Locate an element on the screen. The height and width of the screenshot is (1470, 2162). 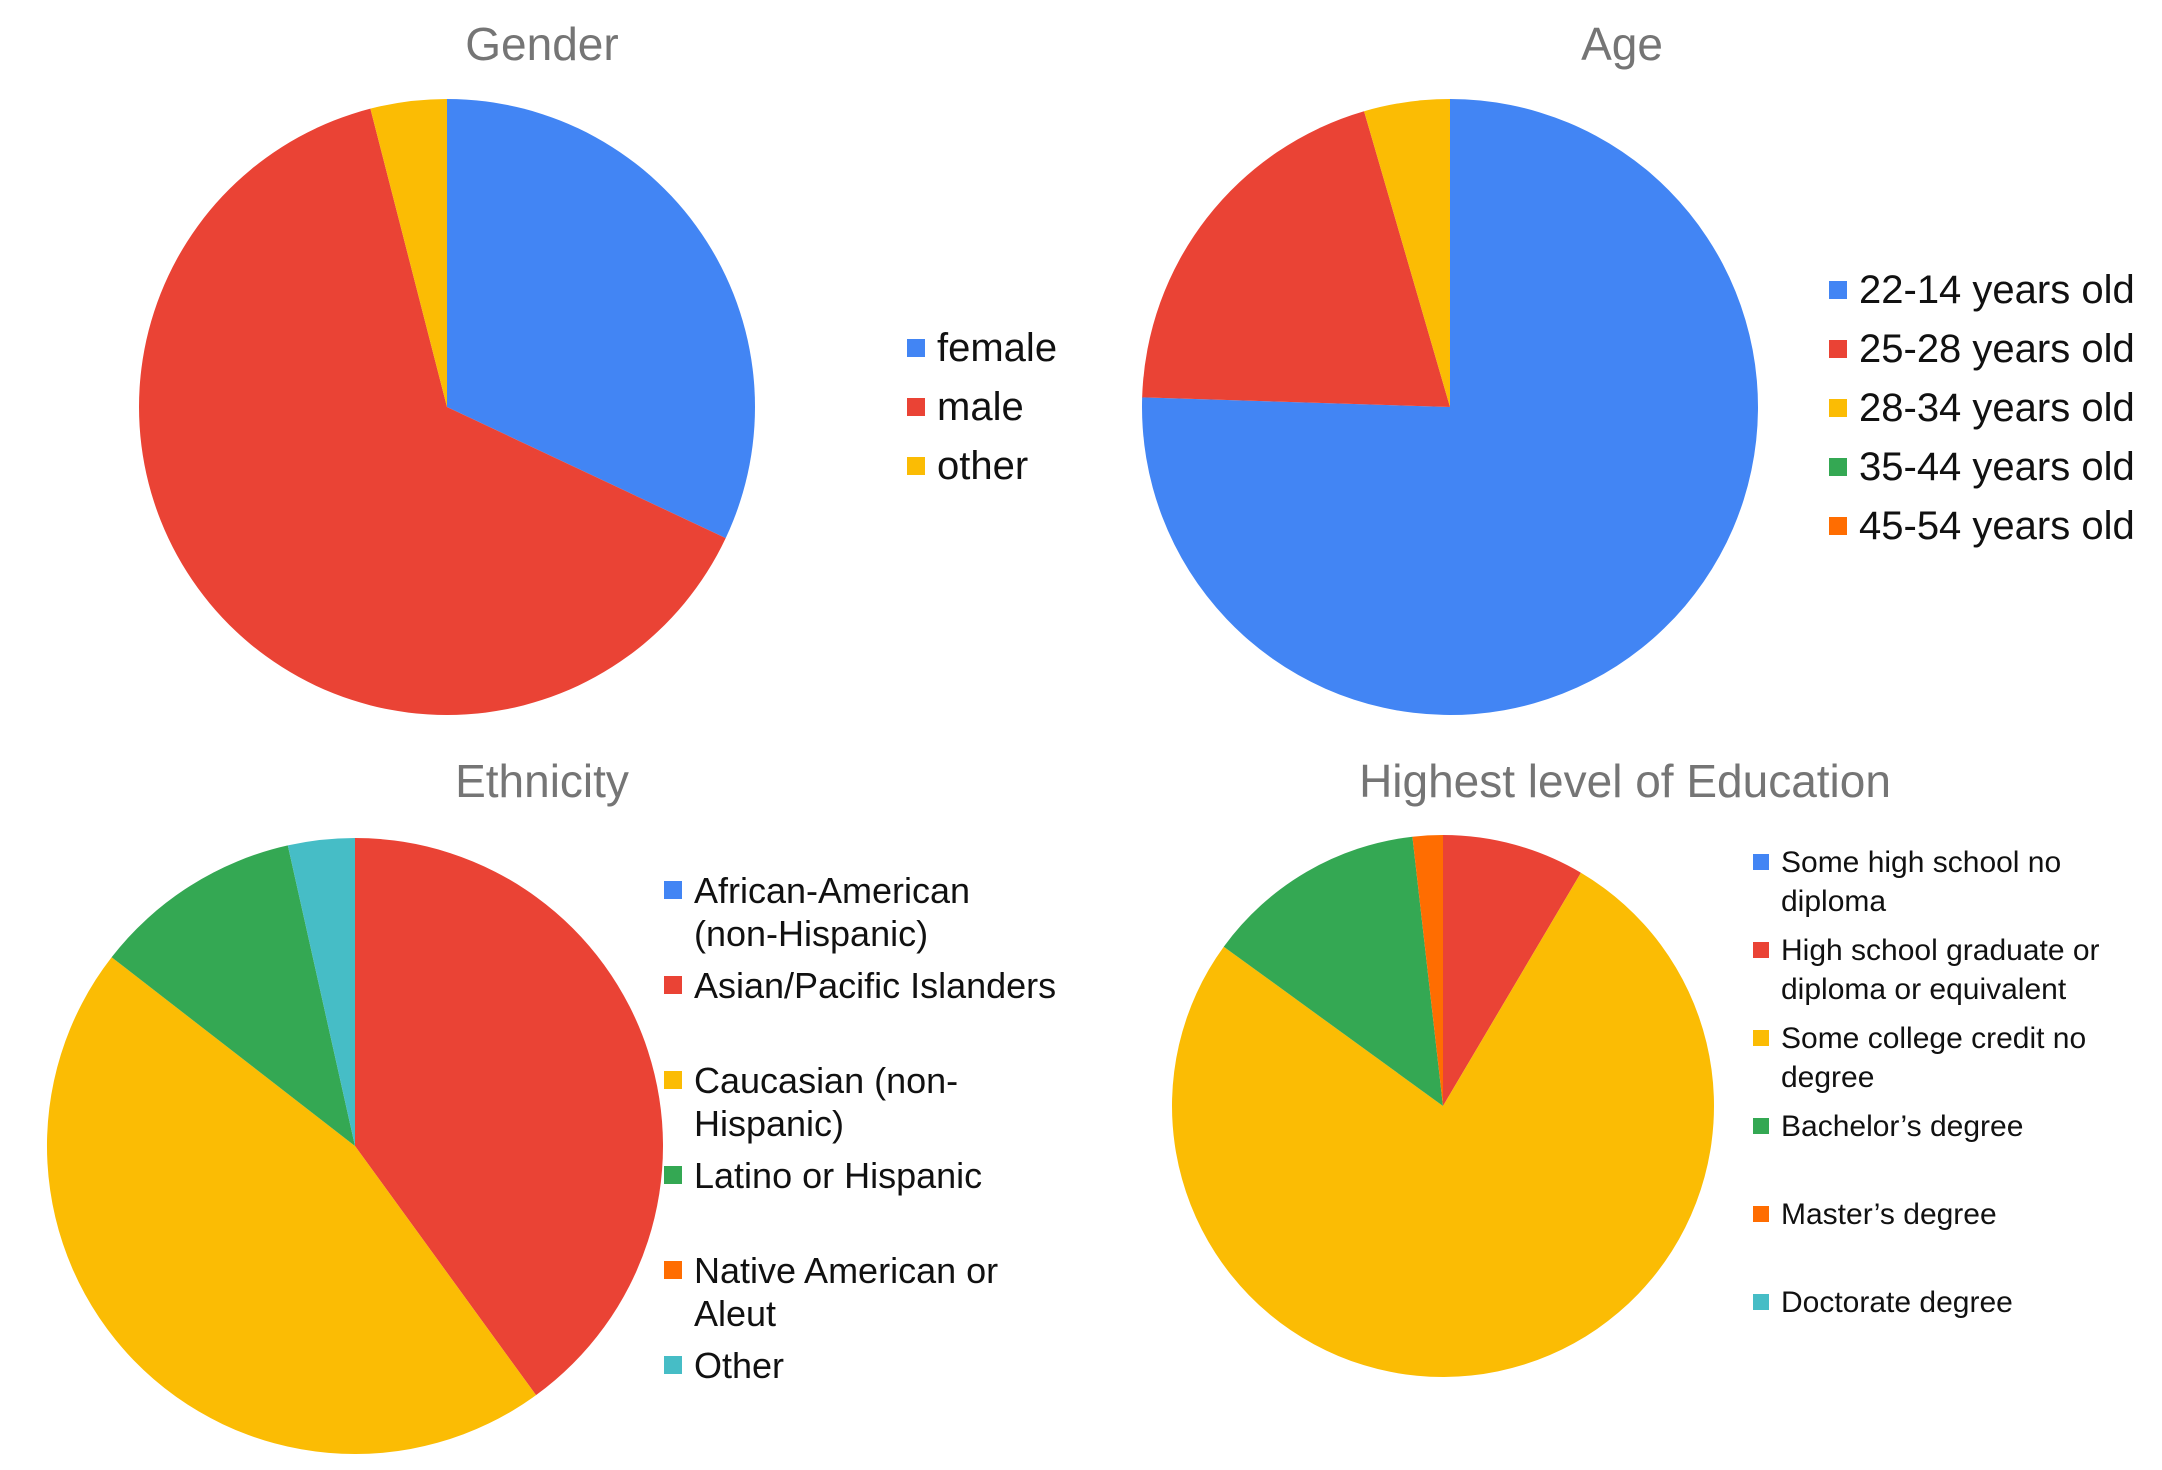
education-pie is located at coordinates (1443, 1106).